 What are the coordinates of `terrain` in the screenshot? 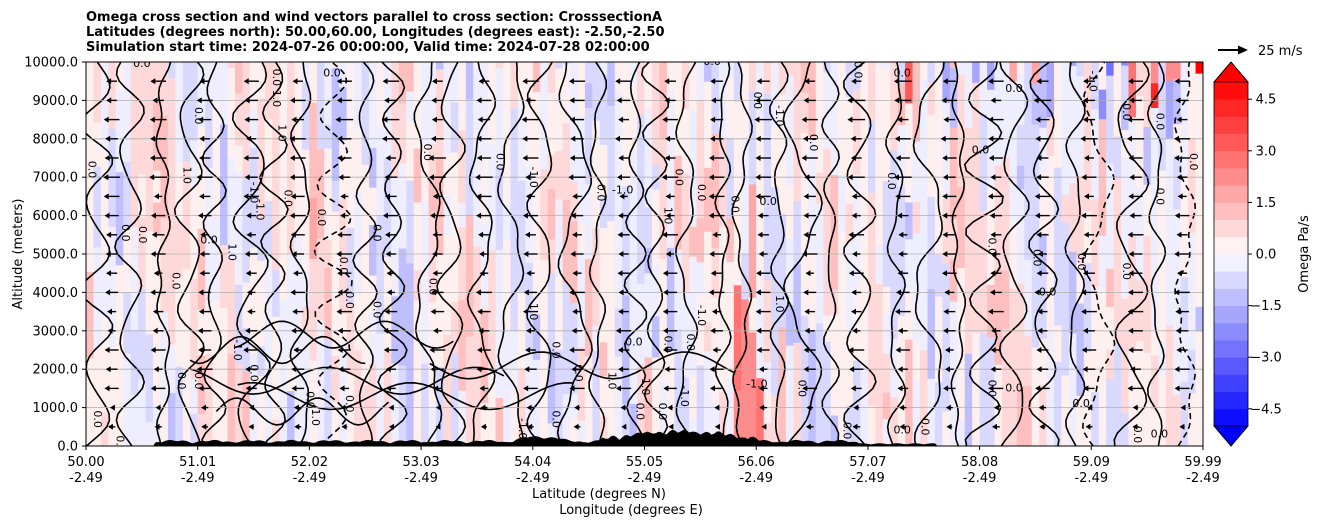 It's located at (644, 437).